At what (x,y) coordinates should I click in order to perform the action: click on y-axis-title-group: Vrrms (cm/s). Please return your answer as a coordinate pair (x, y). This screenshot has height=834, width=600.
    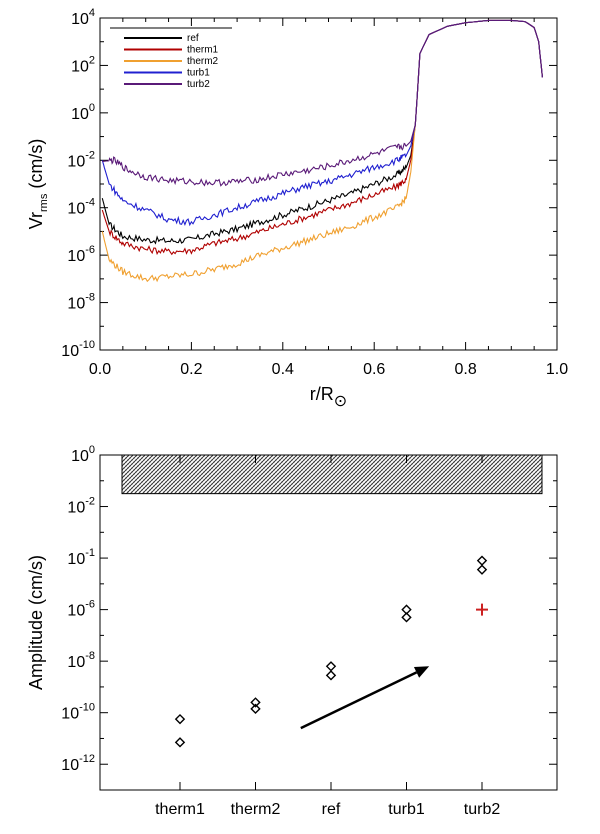
    Looking at the image, I should click on (38, 184).